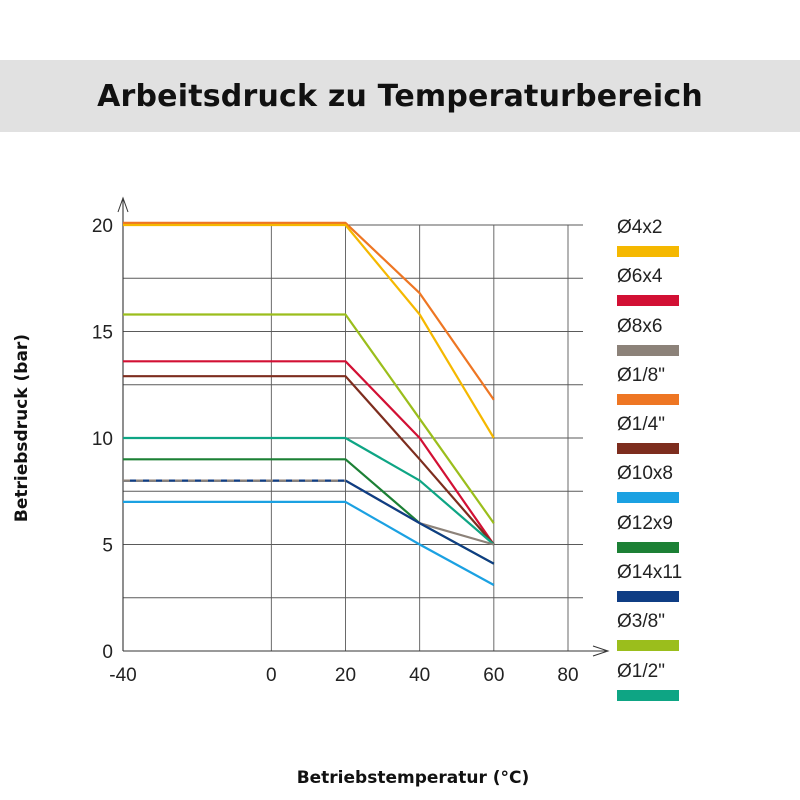 The image size is (800, 800). Describe the element at coordinates (107, 546) in the screenshot. I see `y-tick-label: 5` at that location.